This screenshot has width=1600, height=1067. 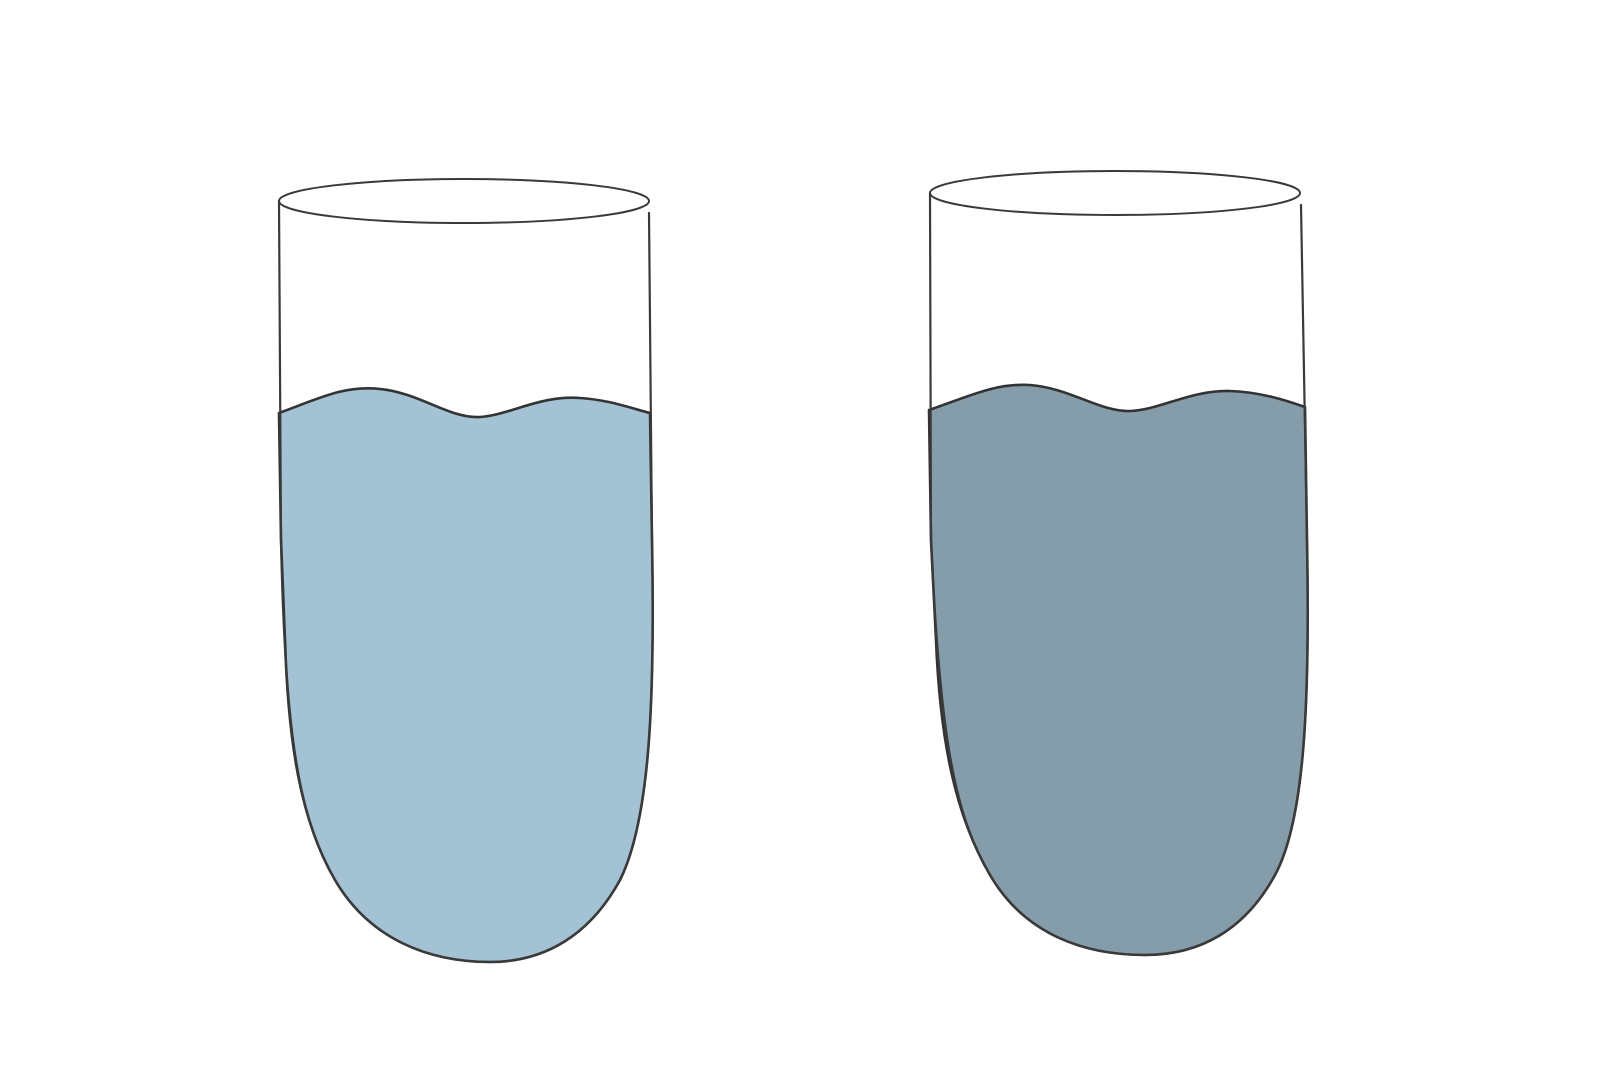 What do you see at coordinates (464, 201) in the screenshot?
I see `left-tube-rim` at bounding box center [464, 201].